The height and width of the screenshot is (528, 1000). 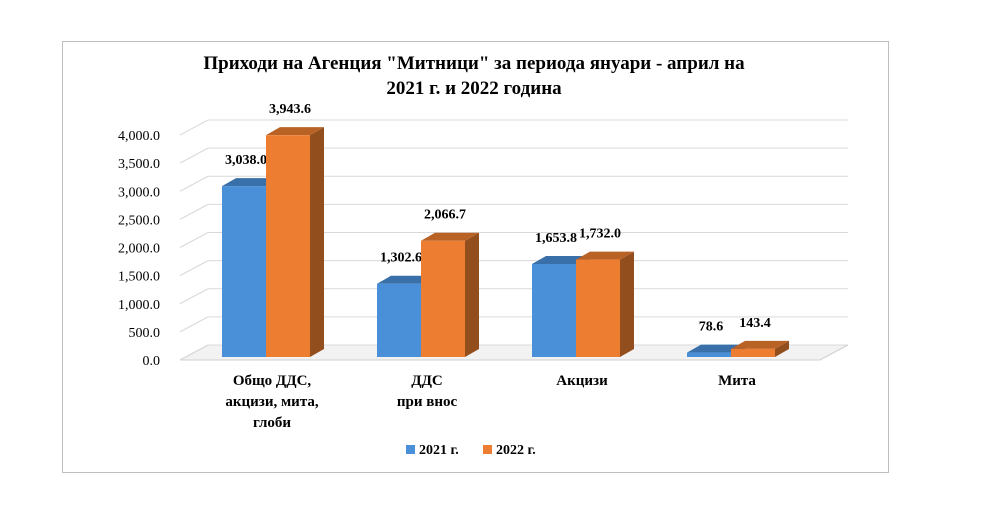 I want to click on y-tick-label: 0.0, so click(x=152, y=361).